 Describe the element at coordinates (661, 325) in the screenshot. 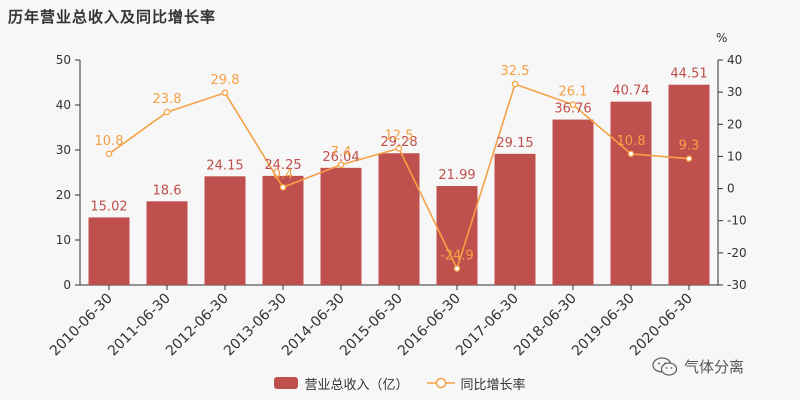

I see `x-tick-label: 2020-06-30` at that location.